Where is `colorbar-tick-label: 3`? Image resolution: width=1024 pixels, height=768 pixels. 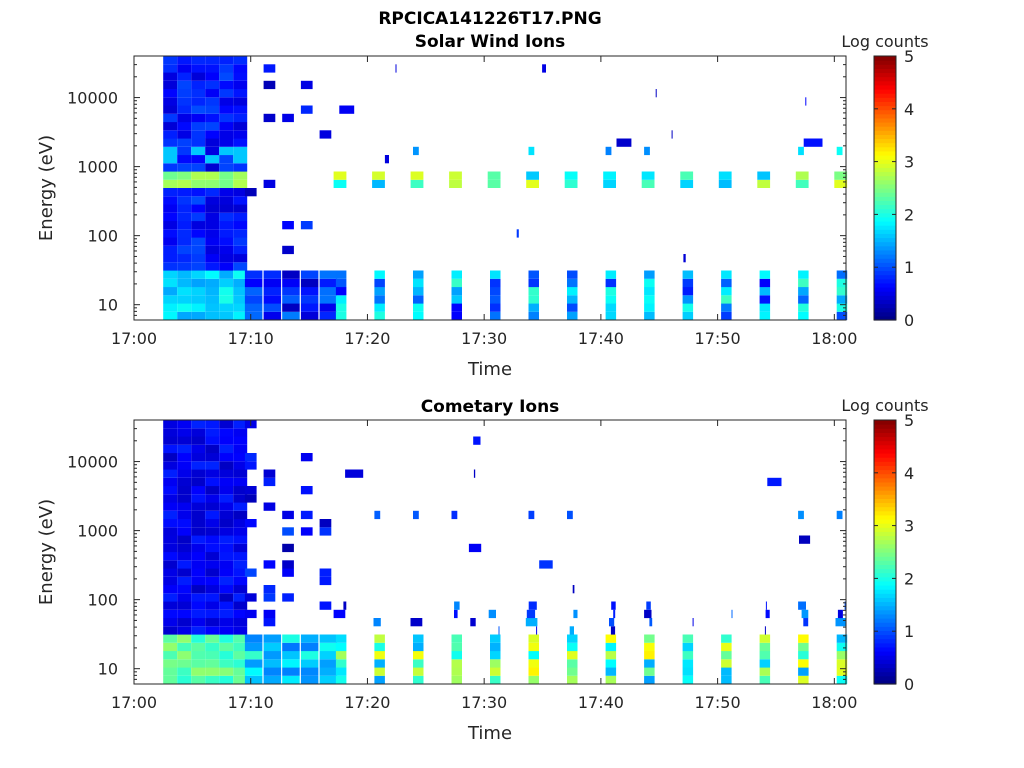 colorbar-tick-label: 3 is located at coordinates (909, 162).